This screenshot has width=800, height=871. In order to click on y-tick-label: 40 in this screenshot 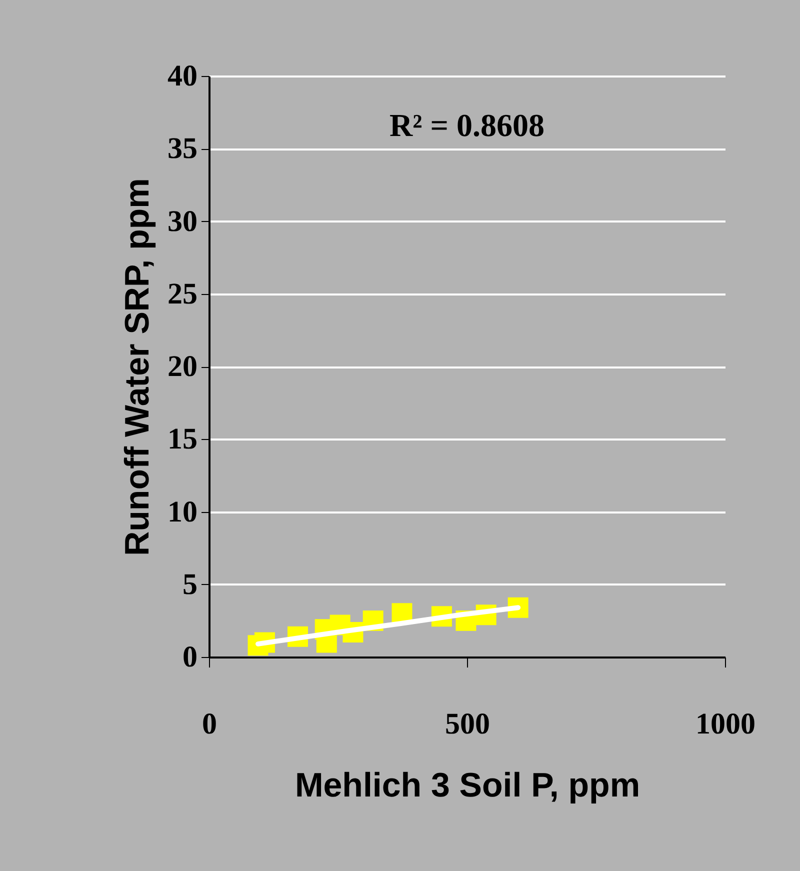, I will do `click(183, 76)`.